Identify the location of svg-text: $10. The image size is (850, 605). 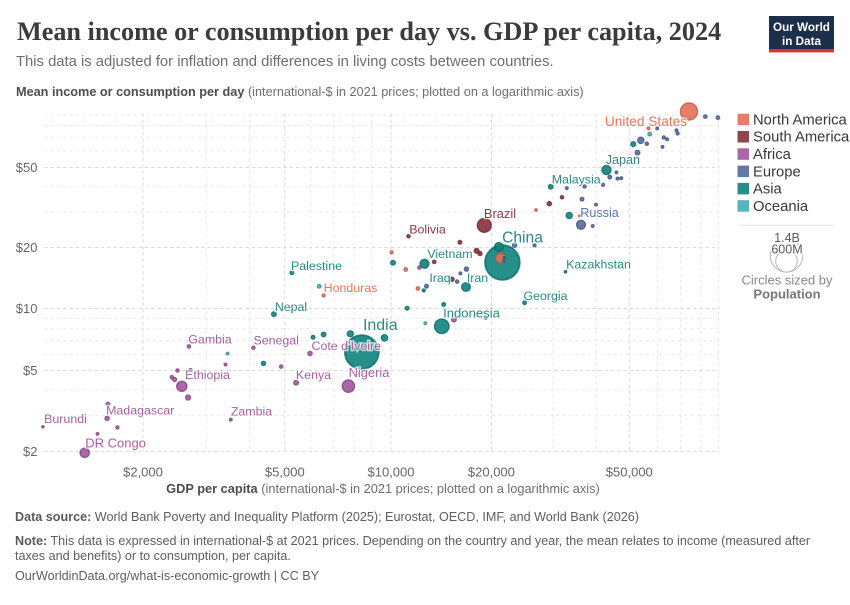
(27, 308).